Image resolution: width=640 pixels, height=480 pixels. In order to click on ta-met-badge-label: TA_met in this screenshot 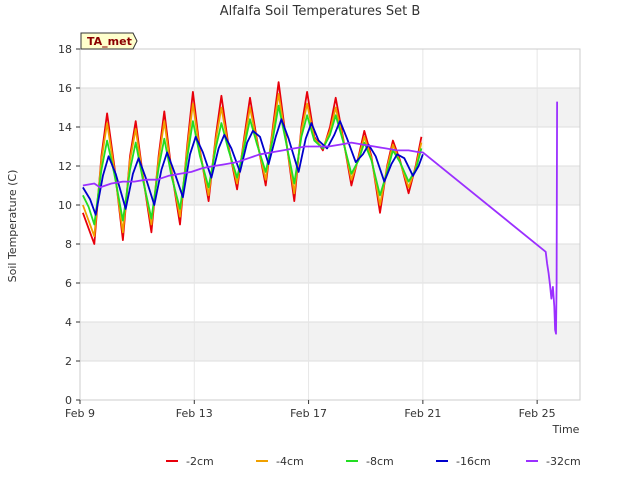, I will do `click(109, 41)`.